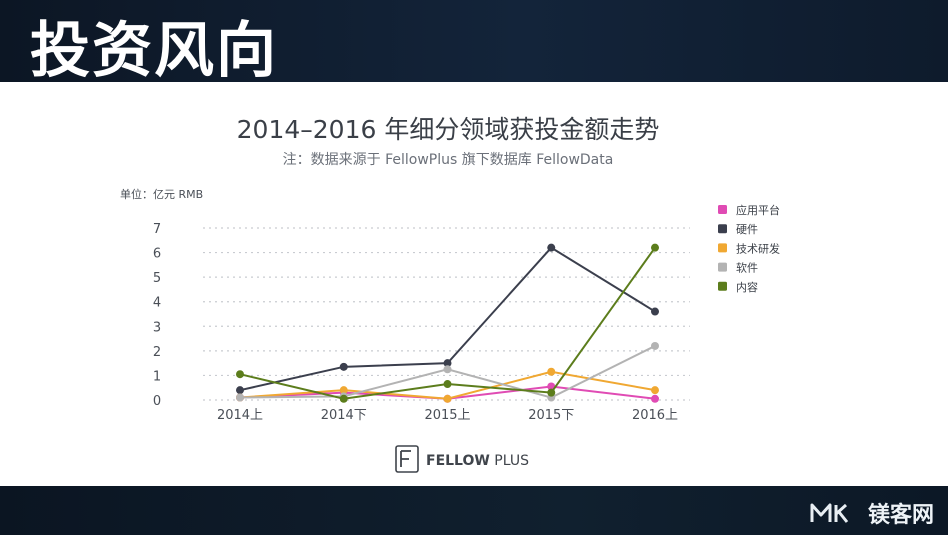 The width and height of the screenshot is (948, 535). Describe the element at coordinates (747, 229) in the screenshot. I see `legend-label: 硬件` at that location.